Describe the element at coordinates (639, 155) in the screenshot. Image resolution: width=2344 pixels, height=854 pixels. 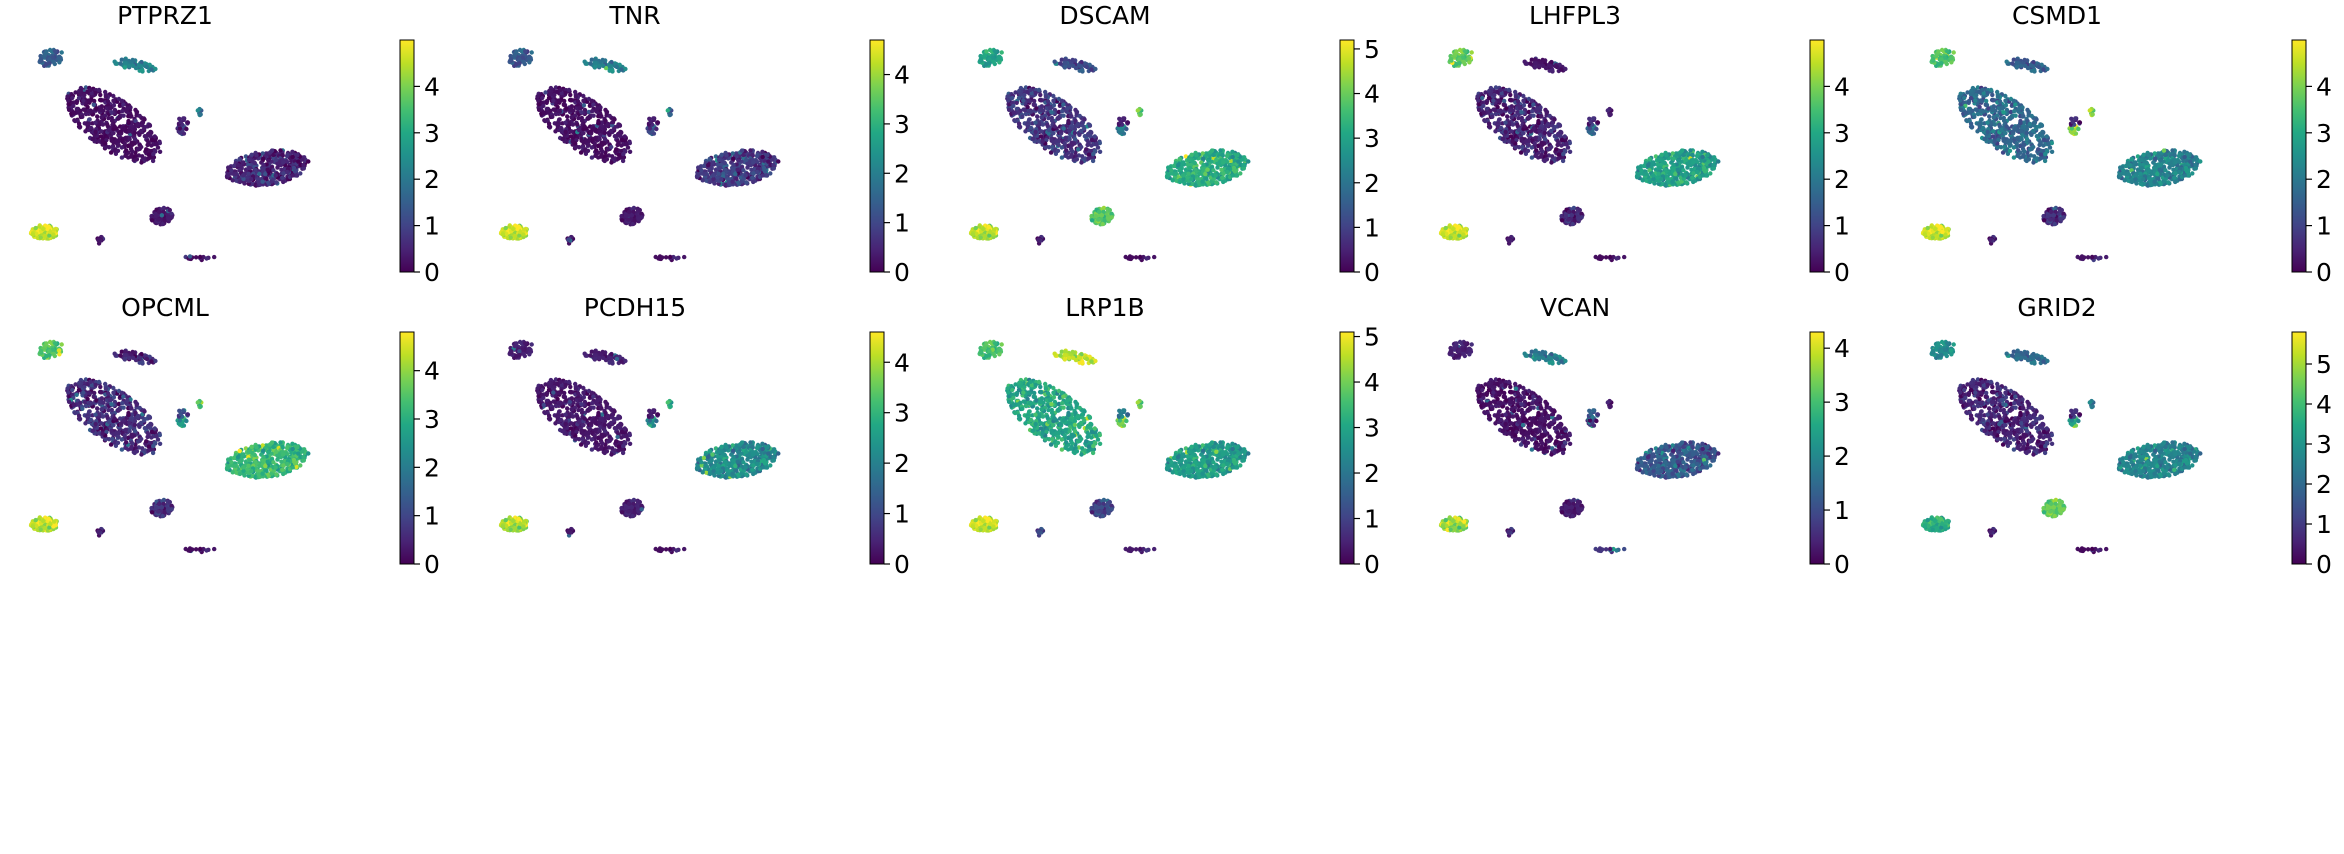
I see `scatter-points` at that location.